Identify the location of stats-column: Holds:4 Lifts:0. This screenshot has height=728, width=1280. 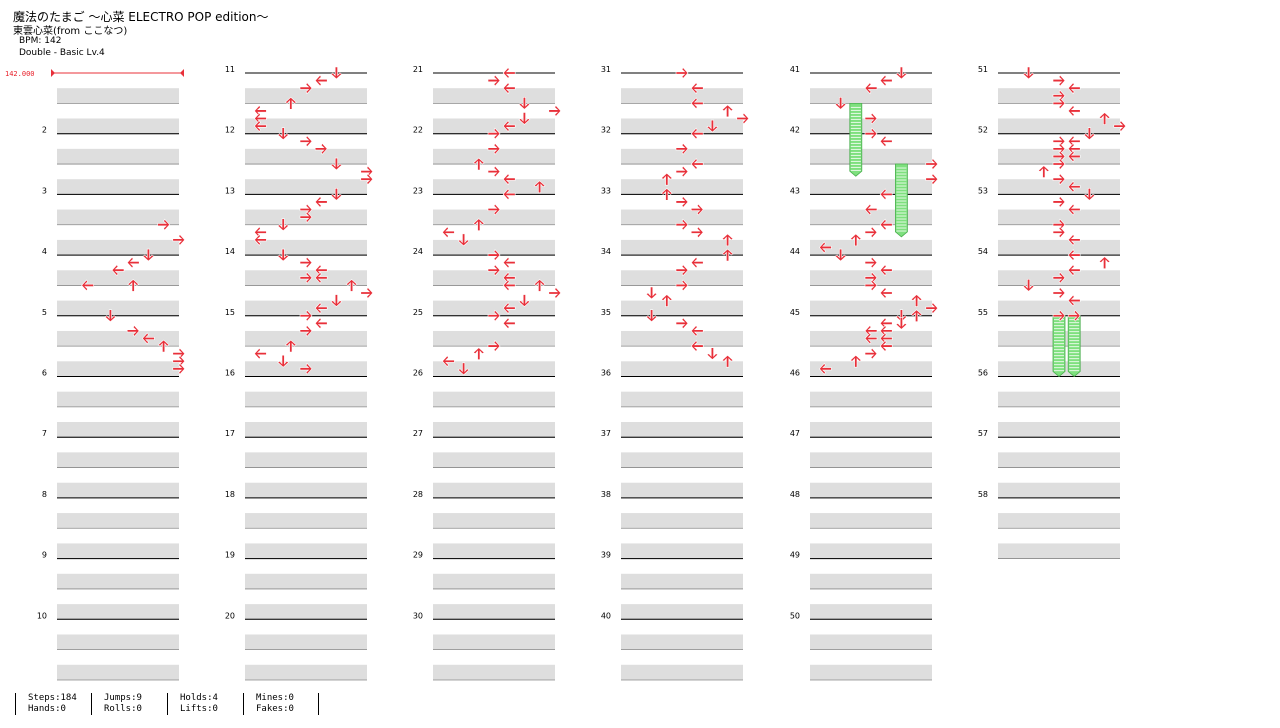
(204, 704).